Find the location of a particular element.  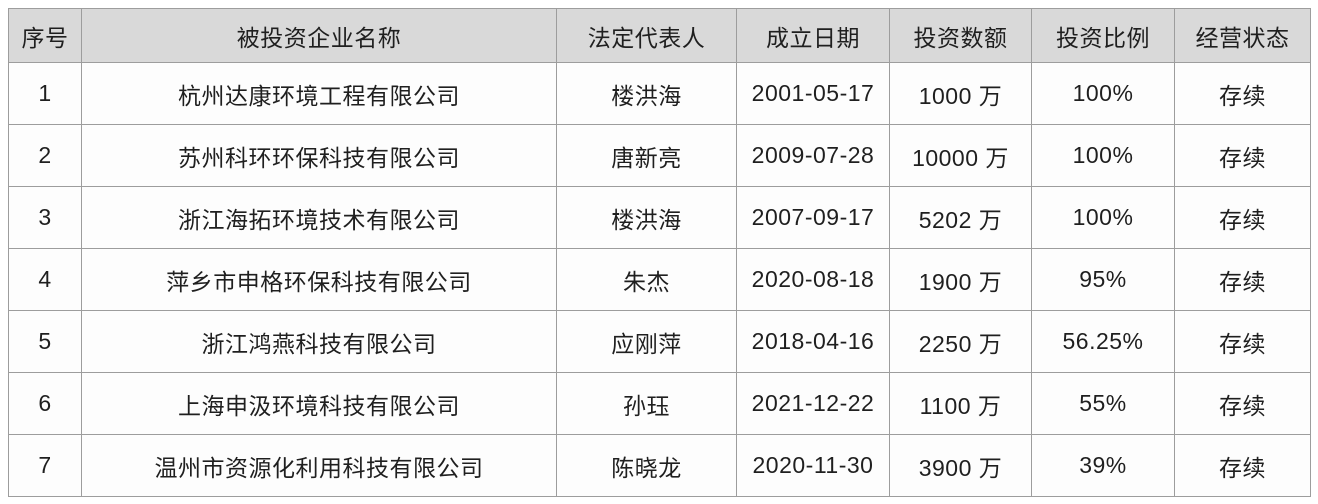

cell-founded: 2020-08-18 is located at coordinates (813, 279).